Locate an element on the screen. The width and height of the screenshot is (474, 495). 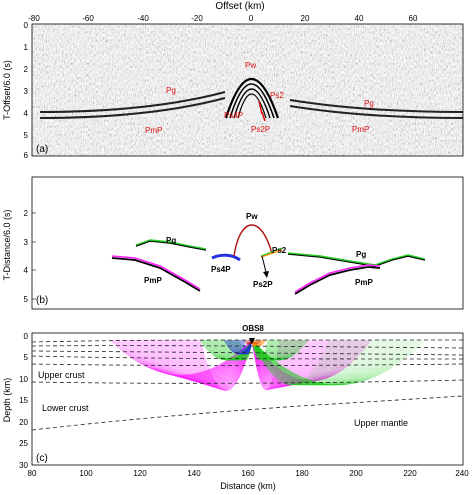
depth-tick: 10 is located at coordinates (23, 379).